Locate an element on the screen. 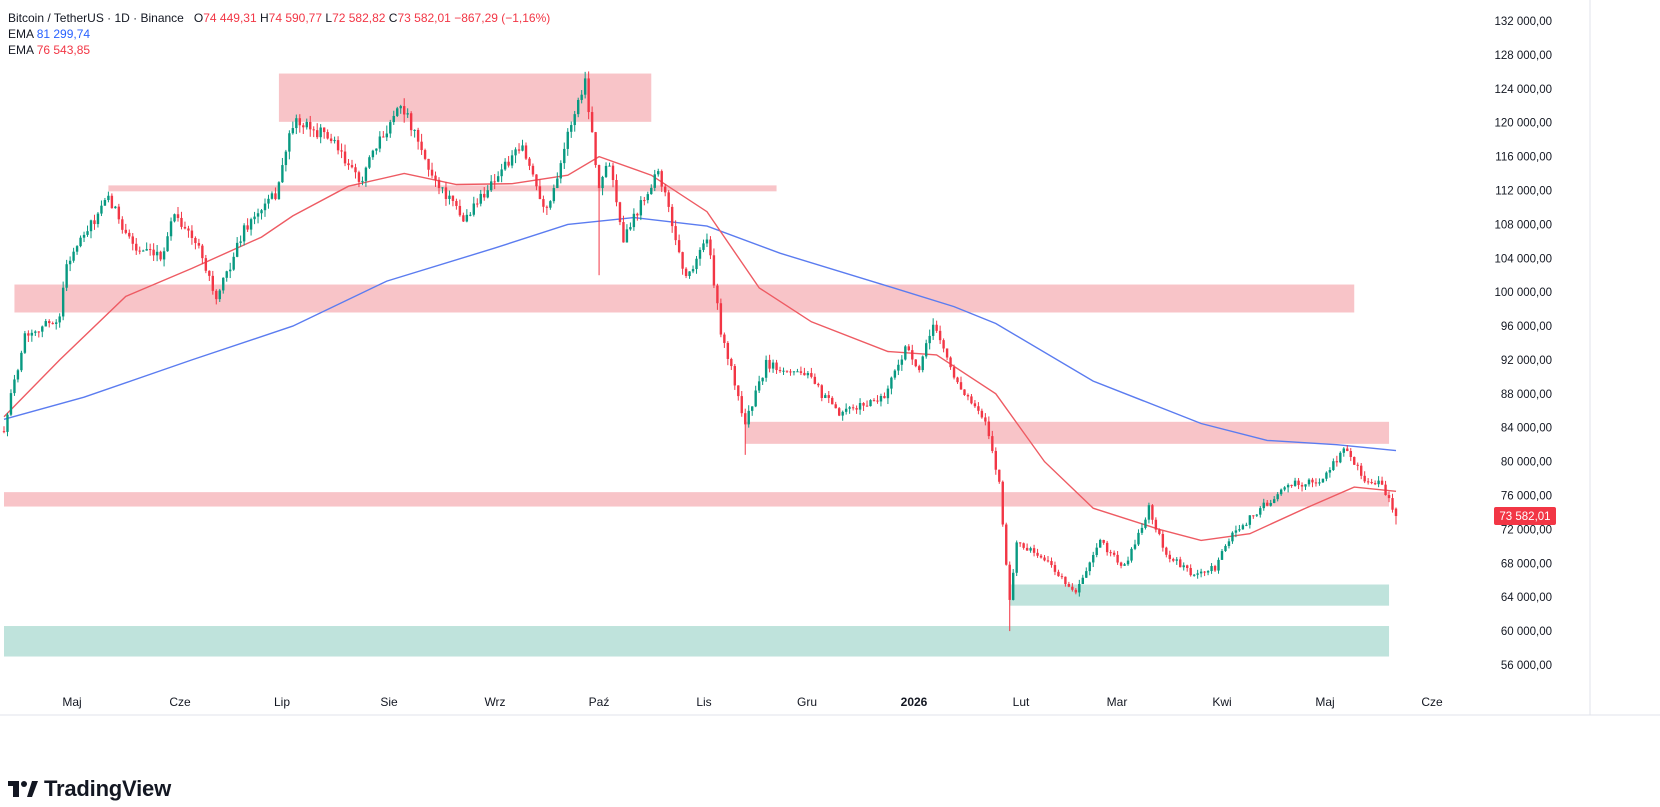 The image size is (1660, 807). price-tick-label: 124 000,00 is located at coordinates (1523, 90).